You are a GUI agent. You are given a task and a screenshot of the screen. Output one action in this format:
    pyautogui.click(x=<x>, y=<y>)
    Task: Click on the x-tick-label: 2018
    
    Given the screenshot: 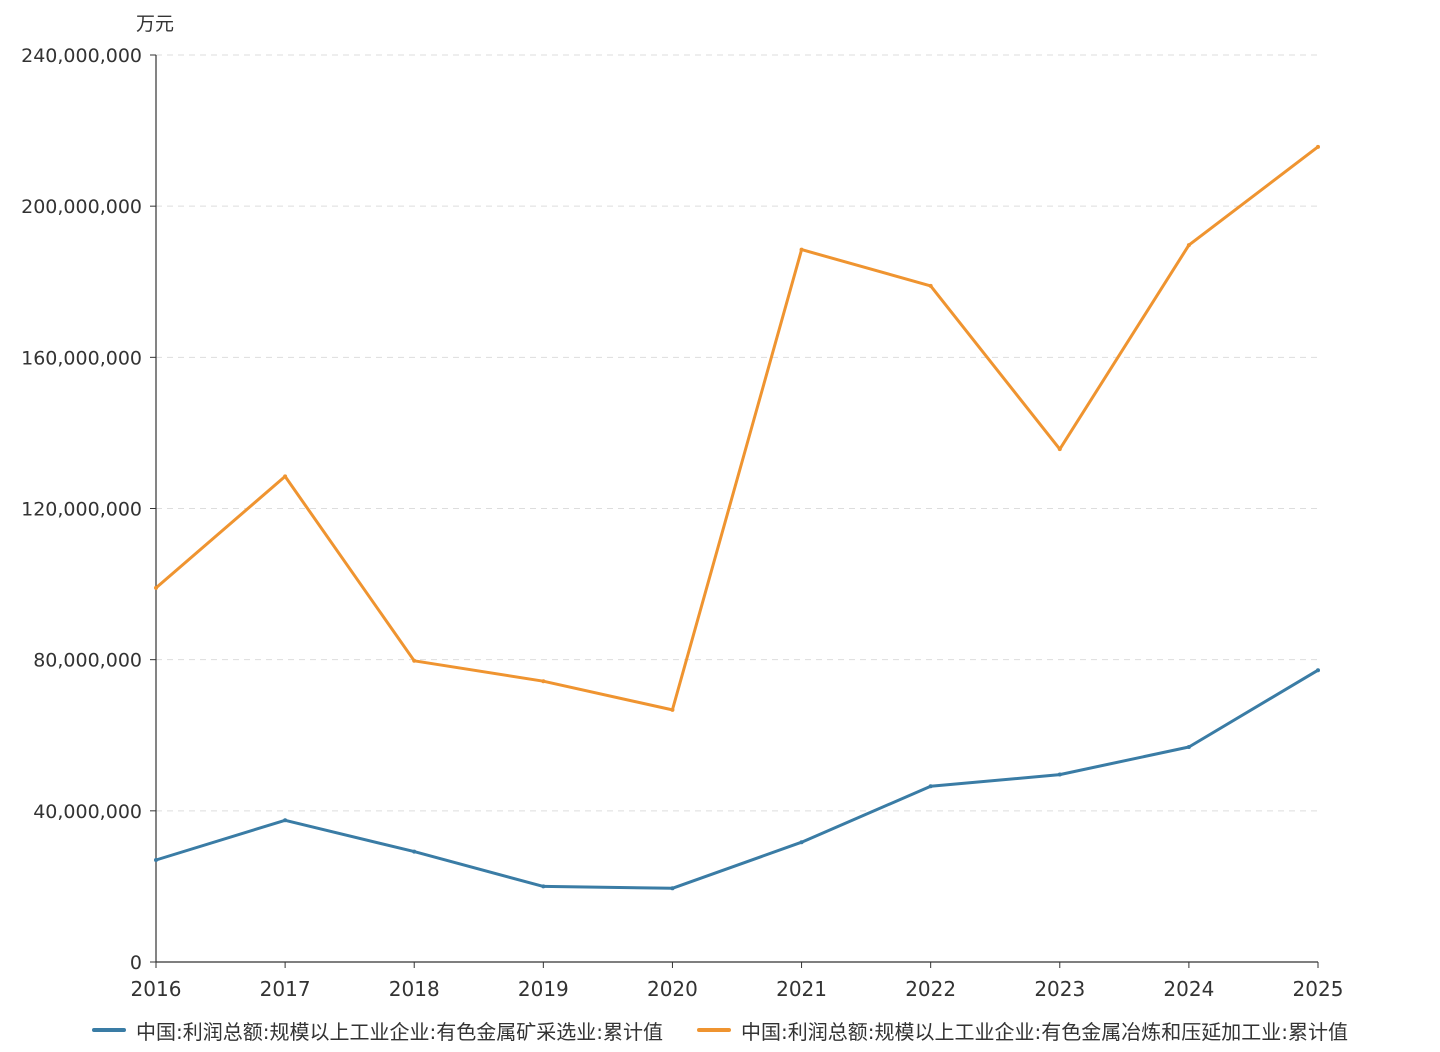 What is the action you would take?
    pyautogui.click(x=414, y=989)
    